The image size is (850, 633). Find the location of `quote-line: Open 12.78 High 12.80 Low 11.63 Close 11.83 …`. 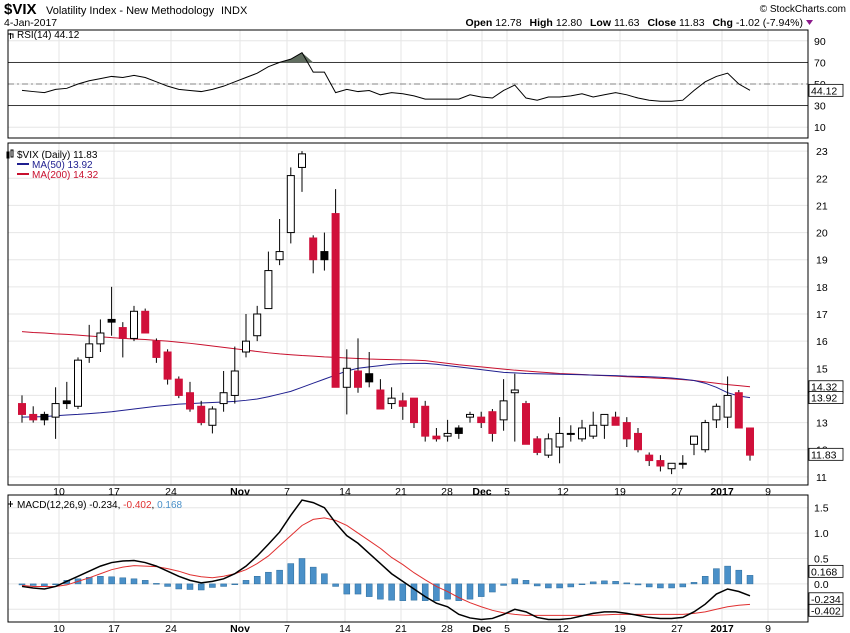

quote-line: Open 12.78 High 12.80 Low 11.63 Close 11.83 … is located at coordinates (634, 23).